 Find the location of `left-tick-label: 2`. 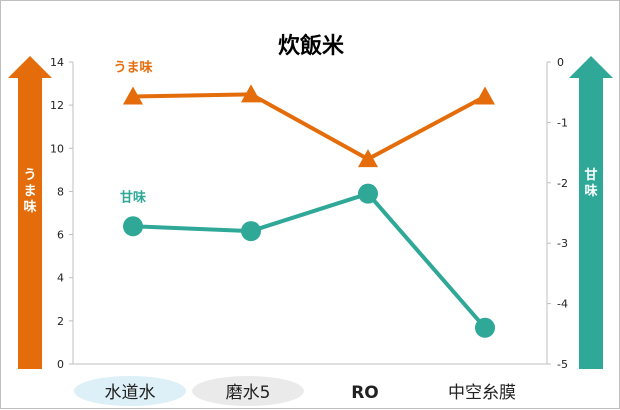

left-tick-label: 2 is located at coordinates (60, 321).